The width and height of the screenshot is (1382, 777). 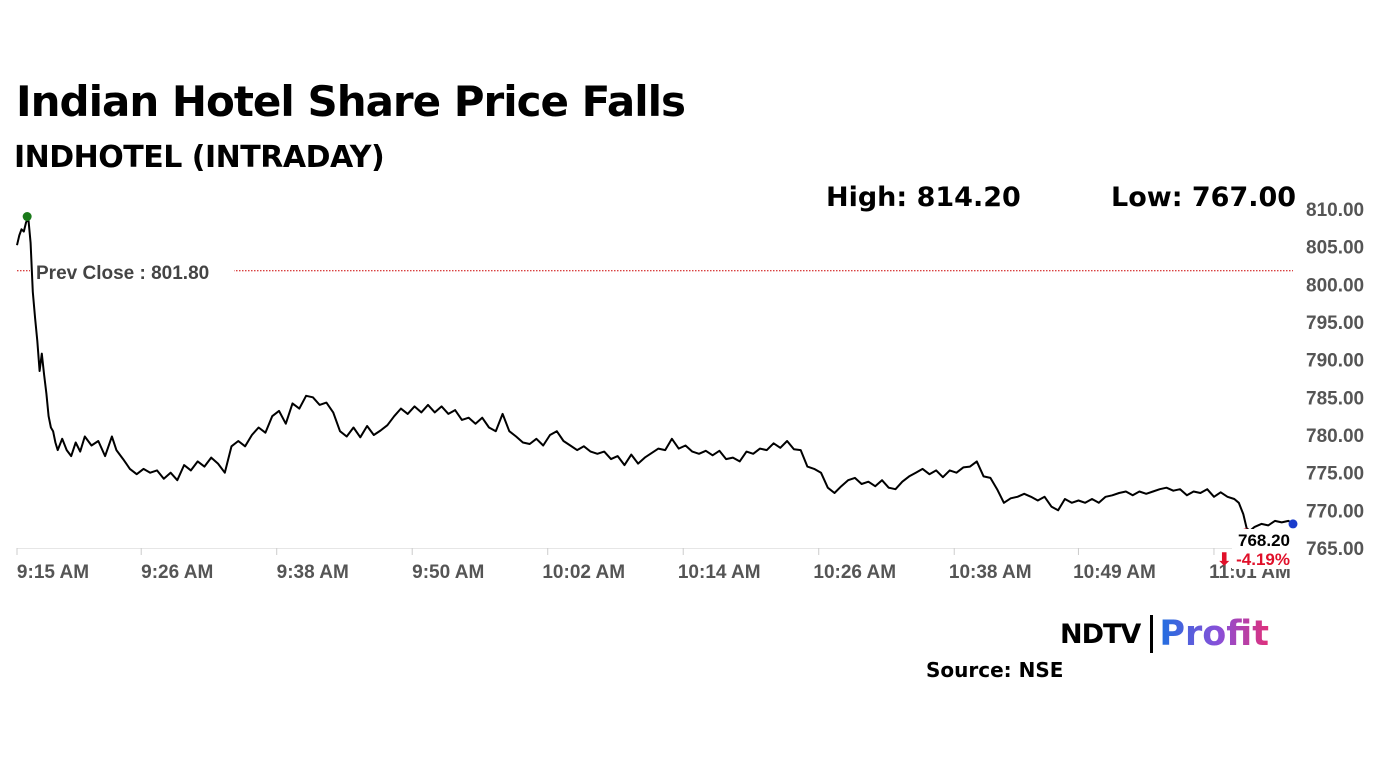 What do you see at coordinates (1335, 210) in the screenshot?
I see `y-tick-label: 810.00` at bounding box center [1335, 210].